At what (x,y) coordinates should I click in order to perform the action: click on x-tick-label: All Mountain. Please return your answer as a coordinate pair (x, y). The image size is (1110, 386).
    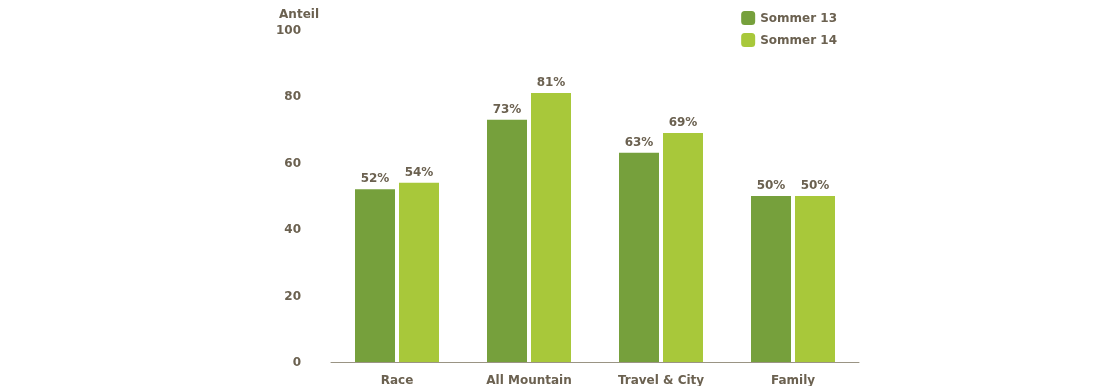
    Looking at the image, I should click on (529, 379).